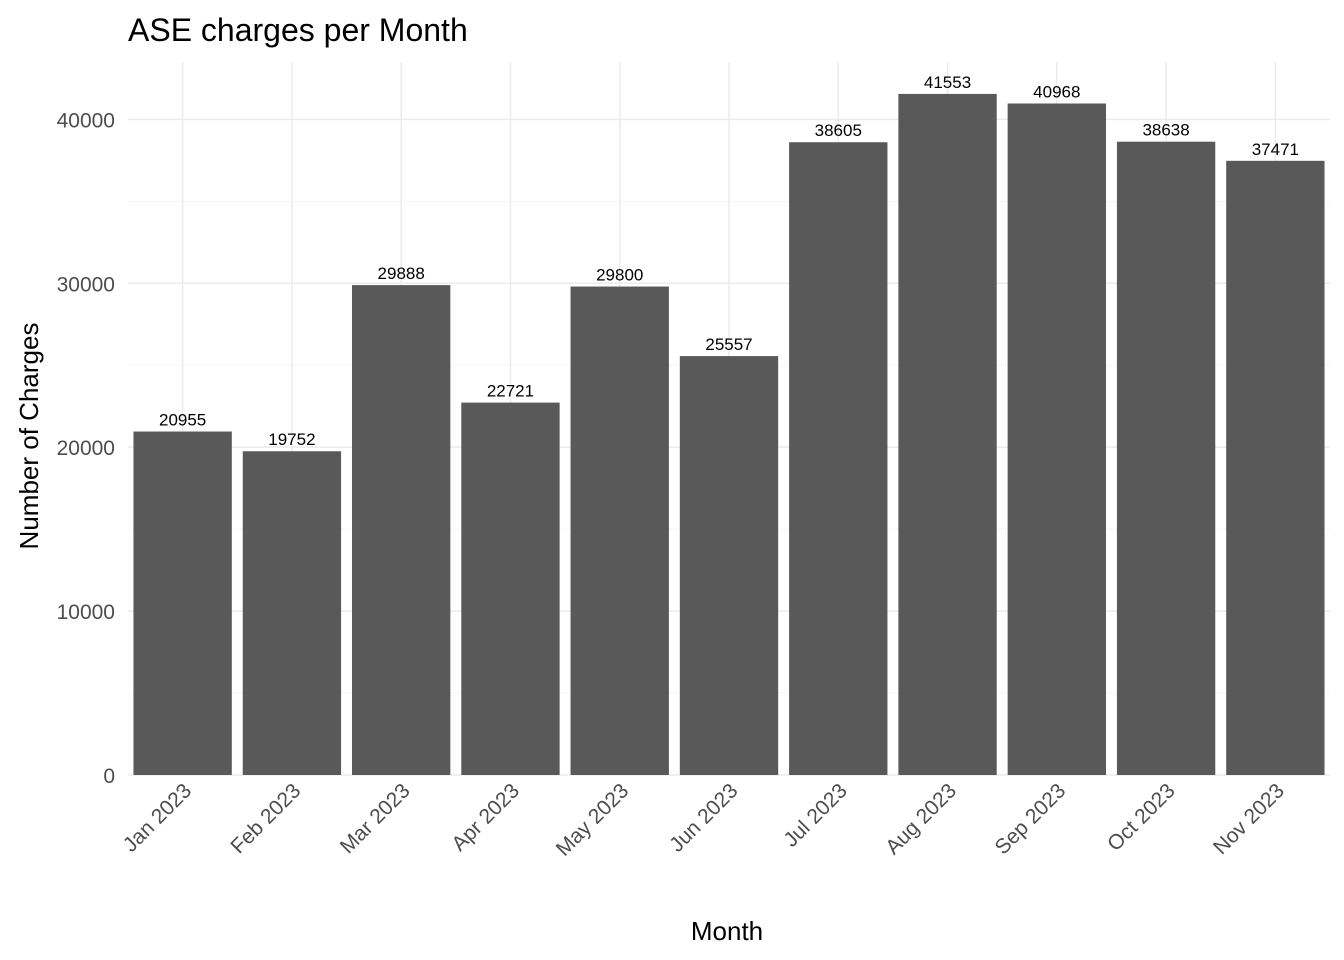 This screenshot has width=1344, height=960. Describe the element at coordinates (265, 818) in the screenshot. I see `x-tick-label: Feb 2023` at that location.